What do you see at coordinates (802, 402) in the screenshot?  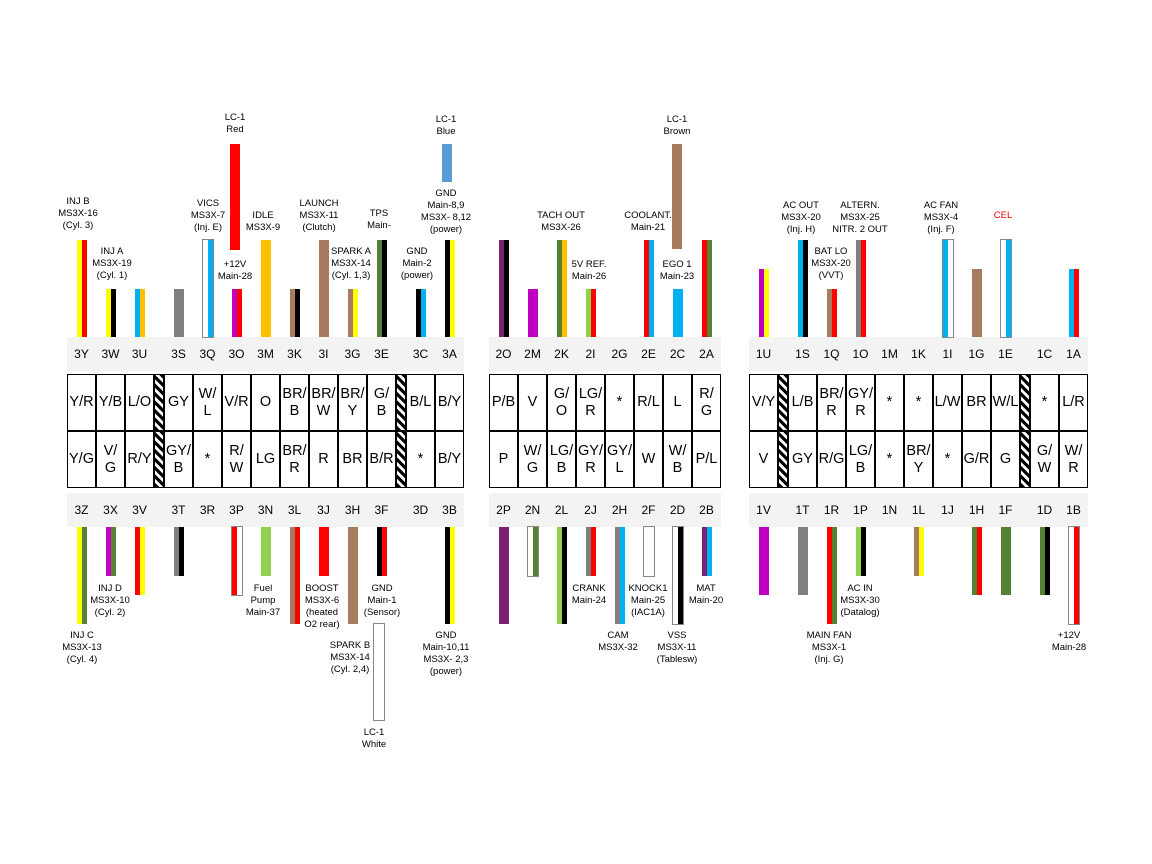 I see `wire-color-cell: L/B` at bounding box center [802, 402].